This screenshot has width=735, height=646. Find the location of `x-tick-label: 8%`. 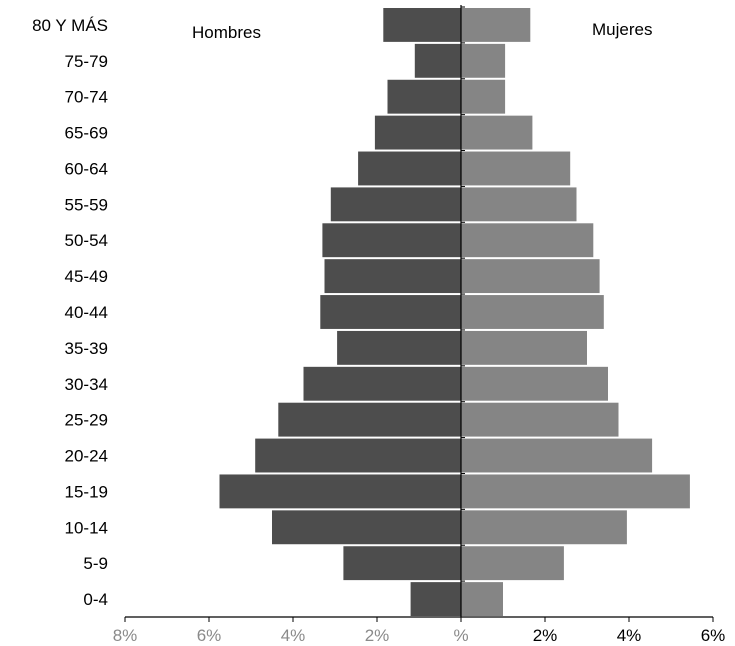

x-tick-label: 8% is located at coordinates (125, 635).